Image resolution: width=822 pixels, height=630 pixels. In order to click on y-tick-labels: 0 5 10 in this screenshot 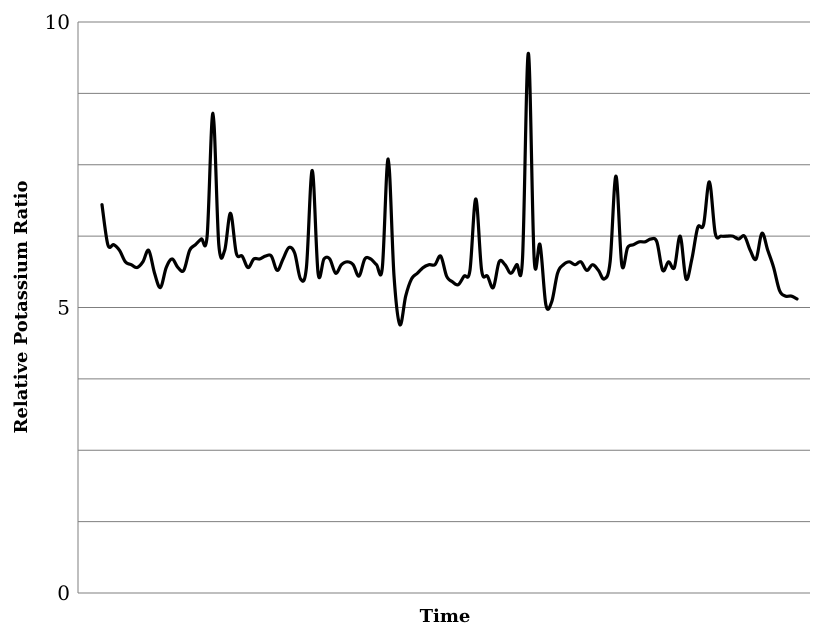, I will do `click(57, 307)`.